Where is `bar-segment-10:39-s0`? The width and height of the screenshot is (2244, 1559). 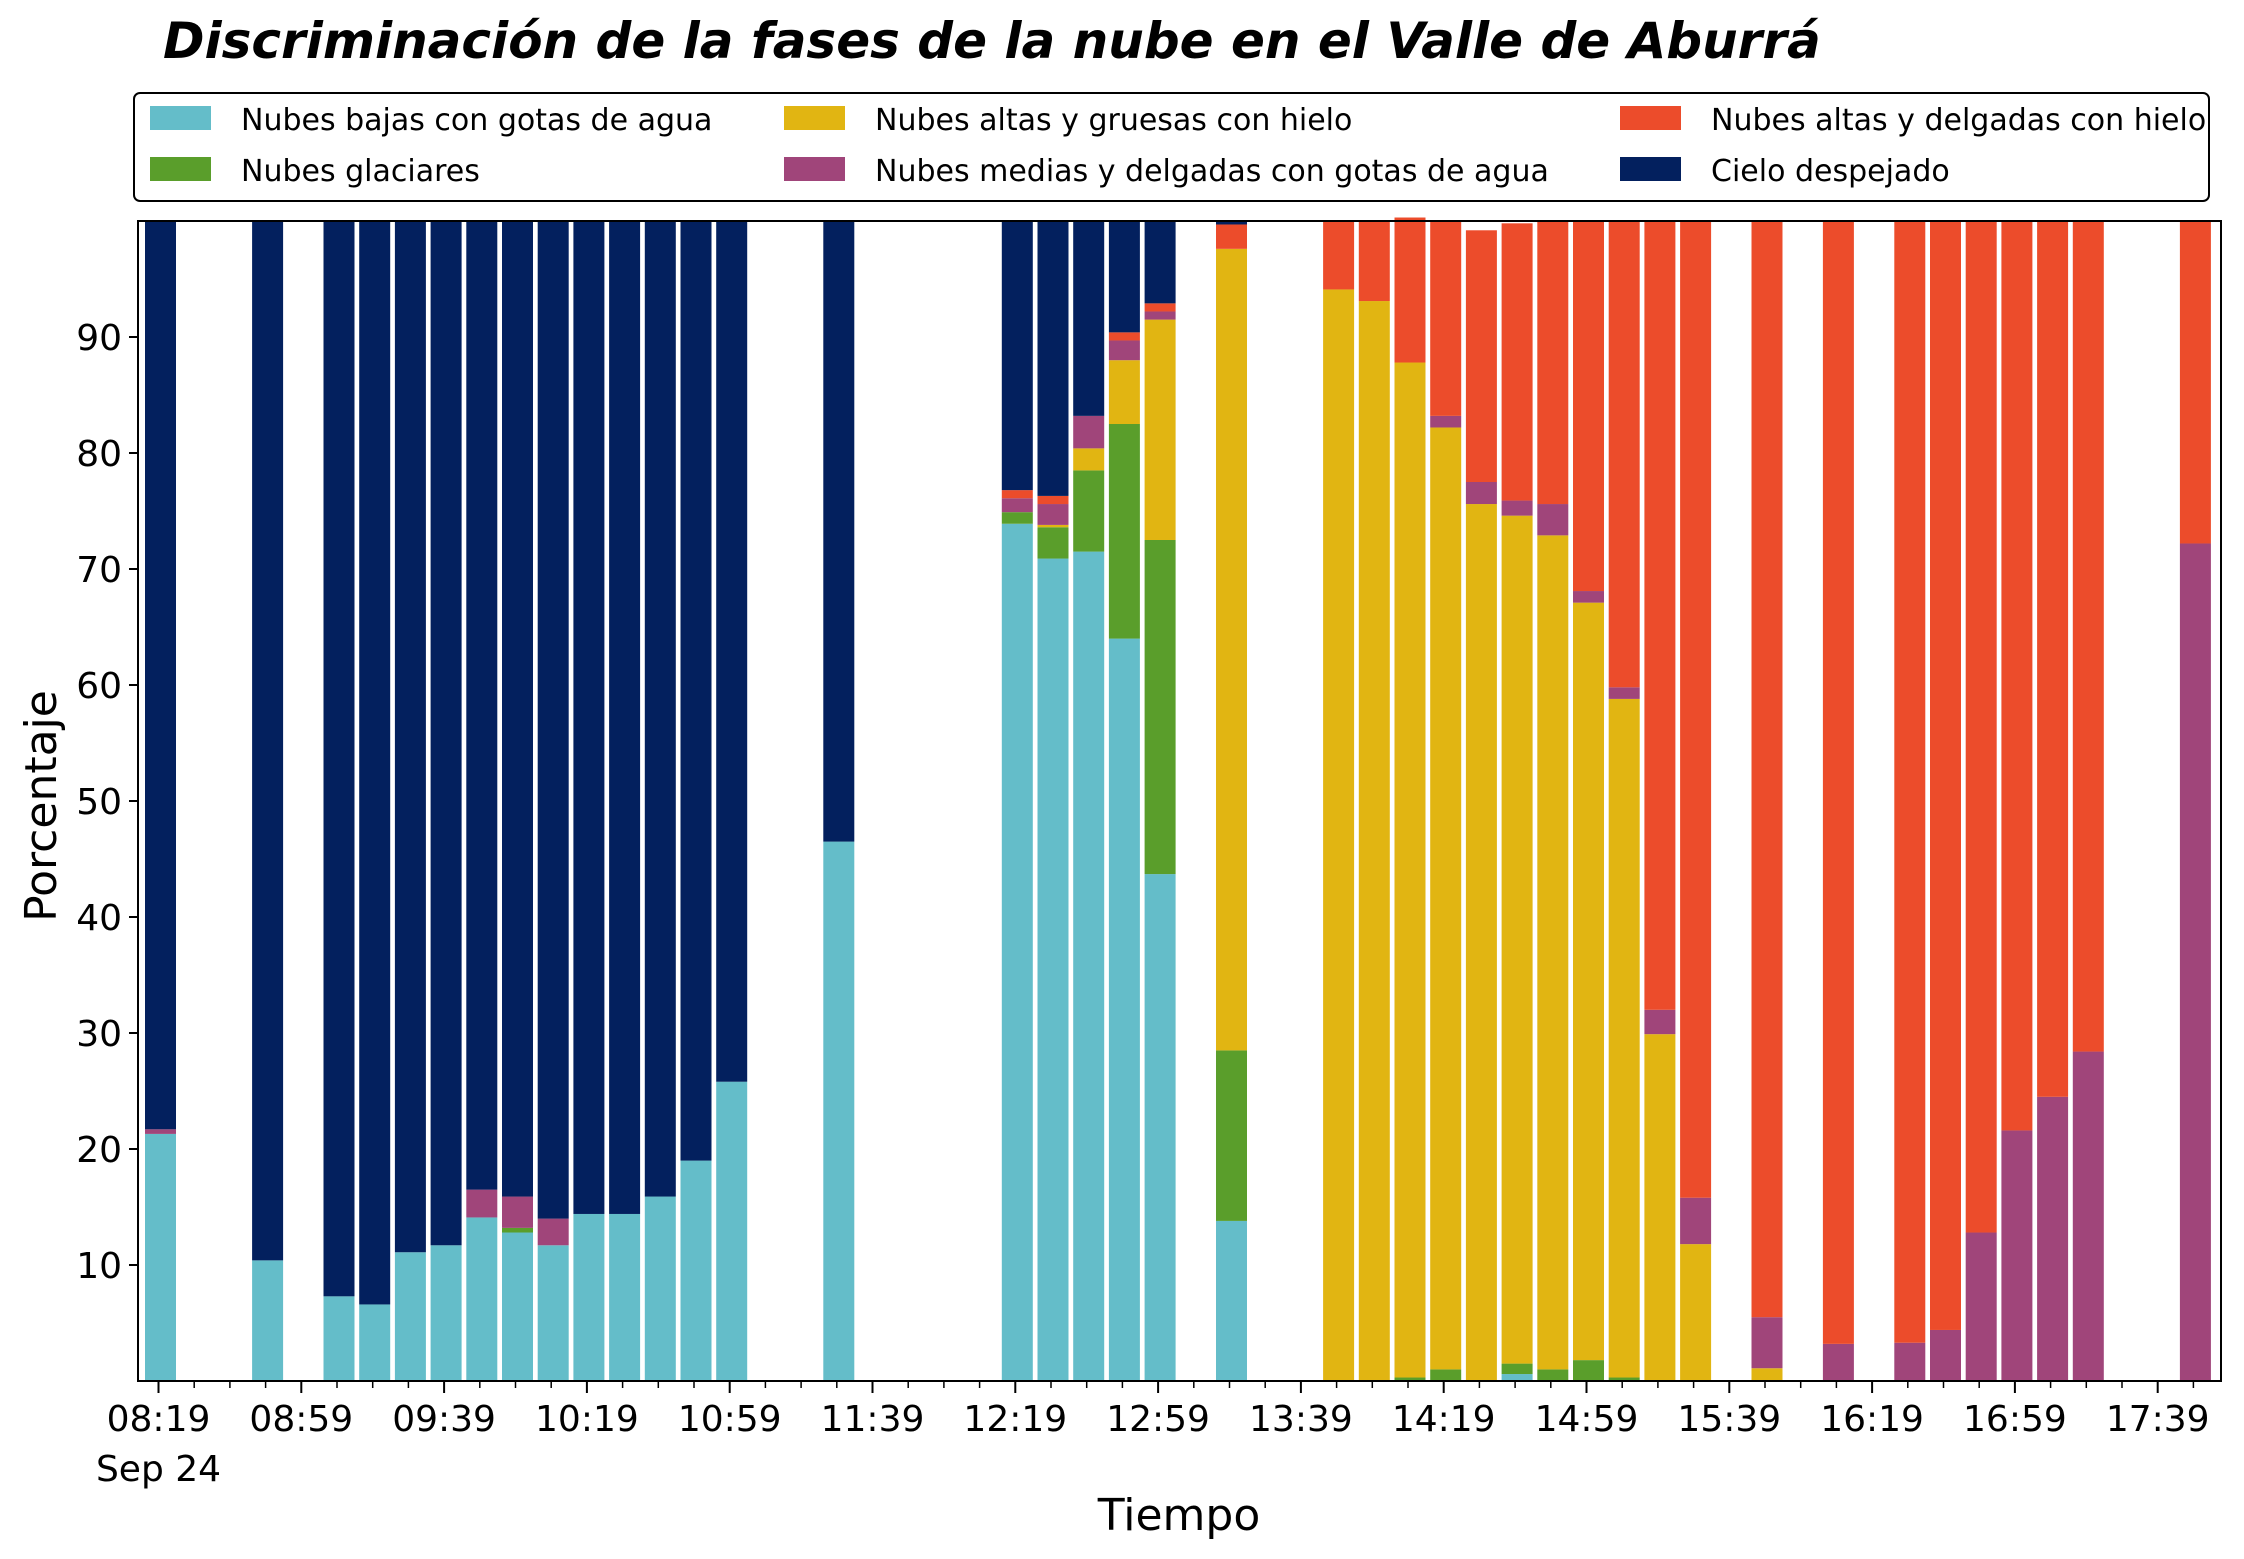
bar-segment-10:39-s0 is located at coordinates (660, 1288).